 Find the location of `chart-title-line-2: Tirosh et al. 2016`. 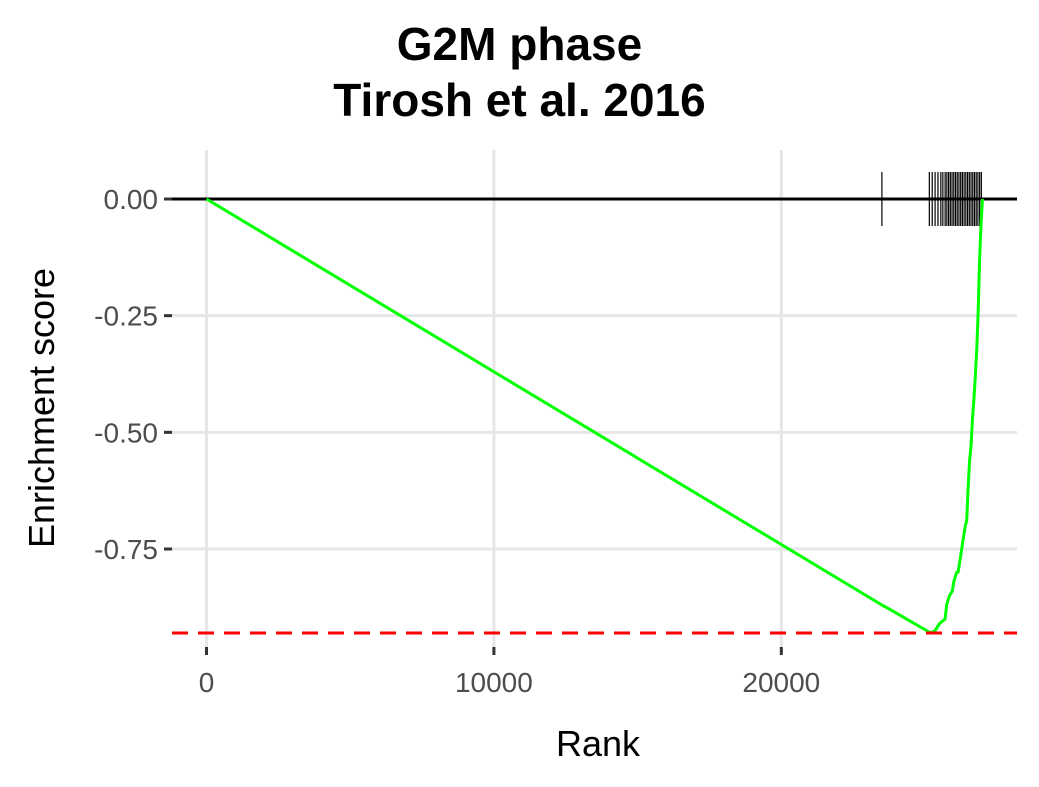

chart-title-line-2: Tirosh et al. 2016 is located at coordinates (519, 100).